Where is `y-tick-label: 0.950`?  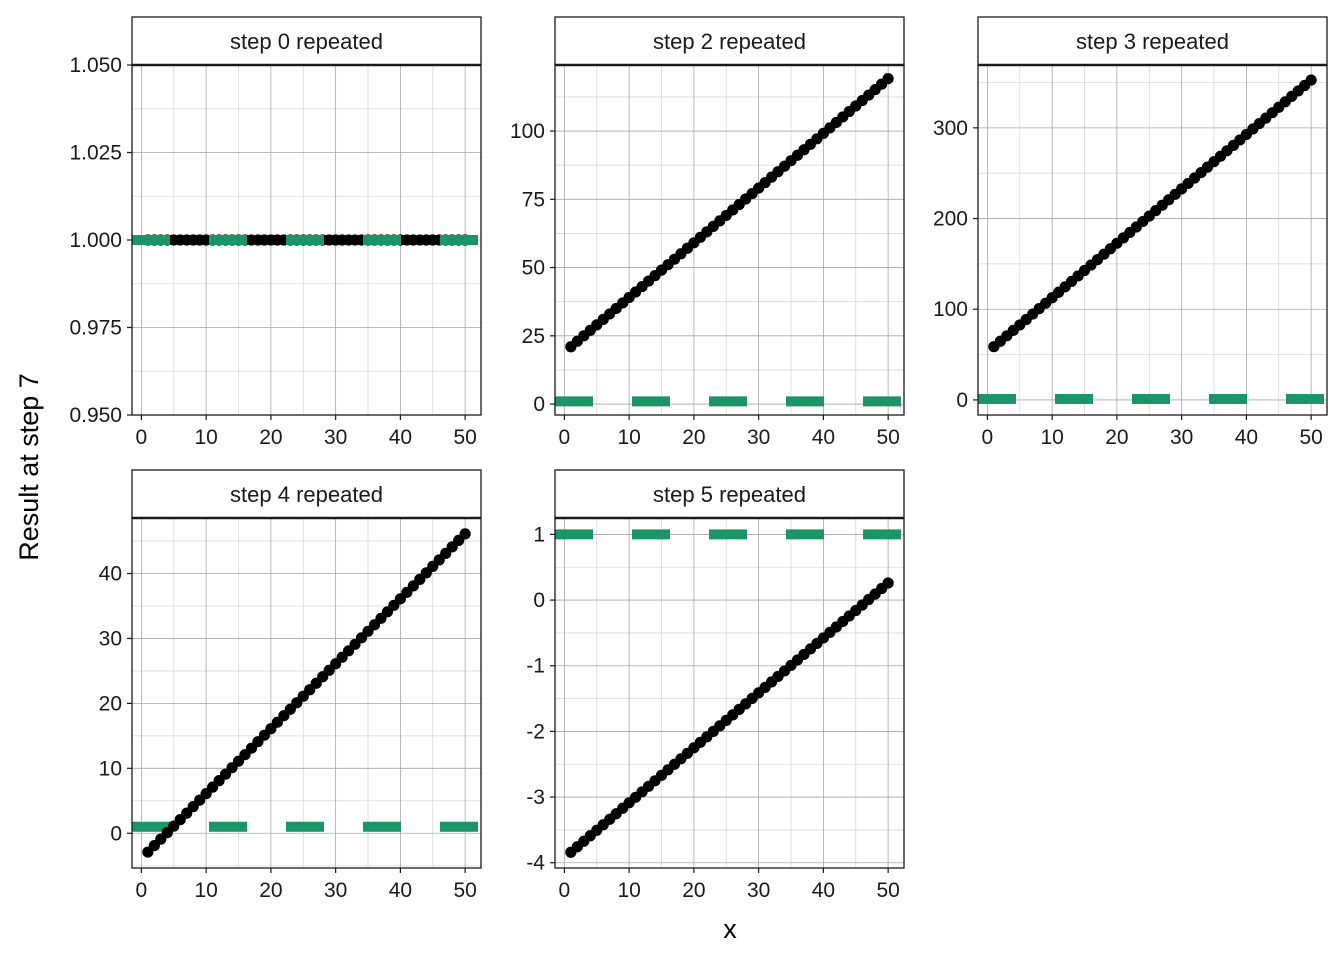 y-tick-label: 0.950 is located at coordinates (95, 415).